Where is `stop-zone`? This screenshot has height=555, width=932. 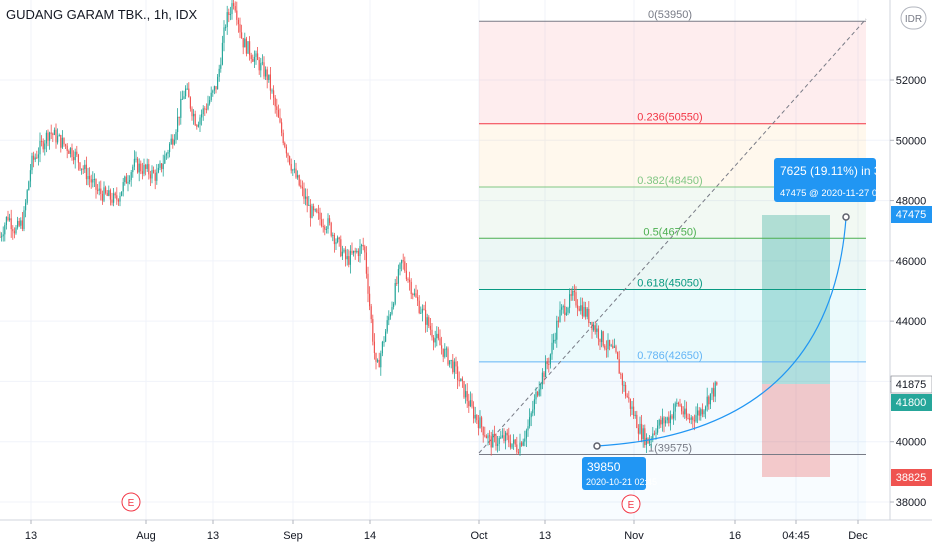 stop-zone is located at coordinates (796, 430).